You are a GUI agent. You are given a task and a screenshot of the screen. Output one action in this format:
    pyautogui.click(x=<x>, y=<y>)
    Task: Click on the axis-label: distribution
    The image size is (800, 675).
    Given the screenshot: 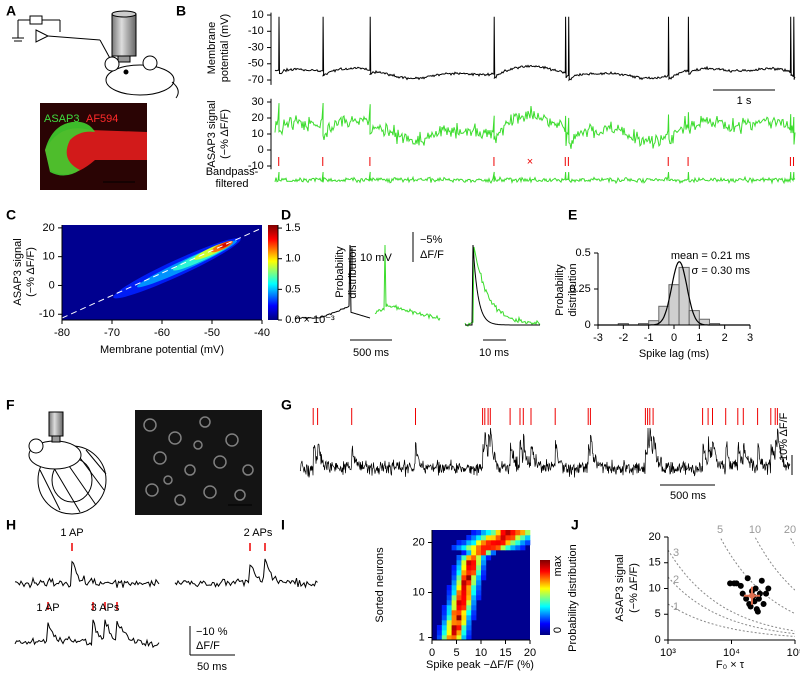 What is the action you would take?
    pyautogui.click(x=353, y=271)
    